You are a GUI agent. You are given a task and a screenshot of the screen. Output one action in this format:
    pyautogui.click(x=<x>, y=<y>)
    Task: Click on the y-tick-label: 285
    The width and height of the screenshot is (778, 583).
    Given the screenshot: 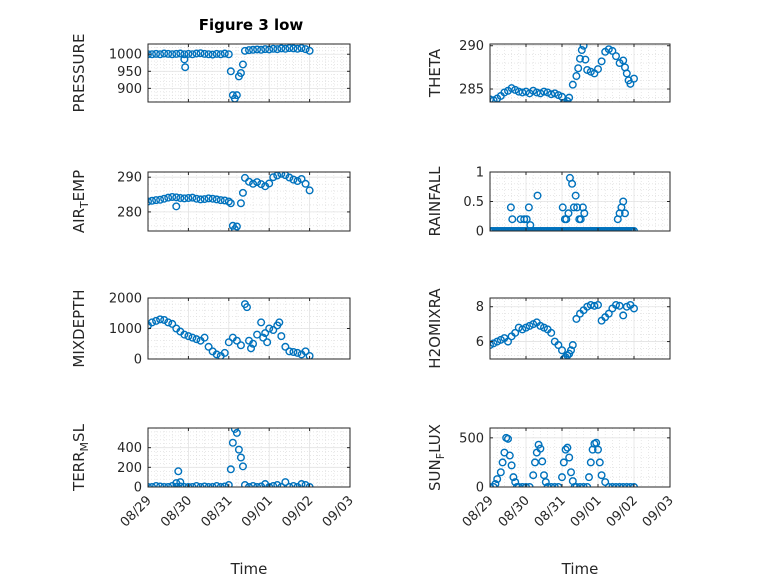 What is the action you would take?
    pyautogui.click(x=471, y=90)
    